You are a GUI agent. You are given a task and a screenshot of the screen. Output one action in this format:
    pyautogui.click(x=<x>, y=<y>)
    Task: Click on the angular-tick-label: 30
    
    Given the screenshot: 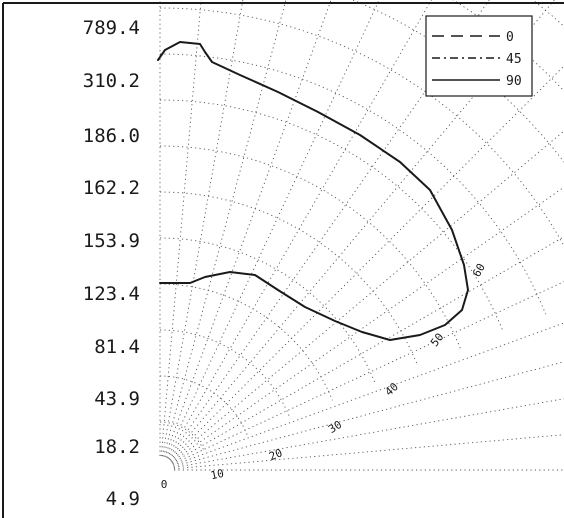 What is the action you would take?
    pyautogui.click(x=335, y=427)
    